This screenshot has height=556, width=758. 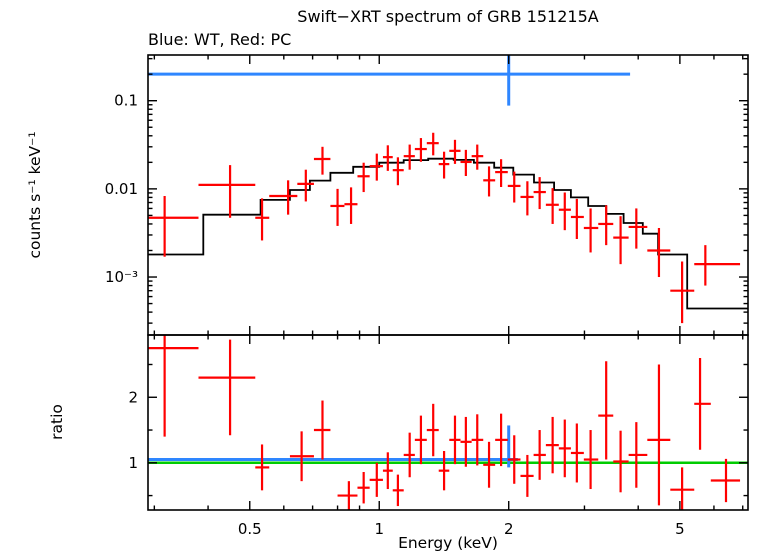 I want to click on y-tick-label: 1, so click(x=133, y=463).